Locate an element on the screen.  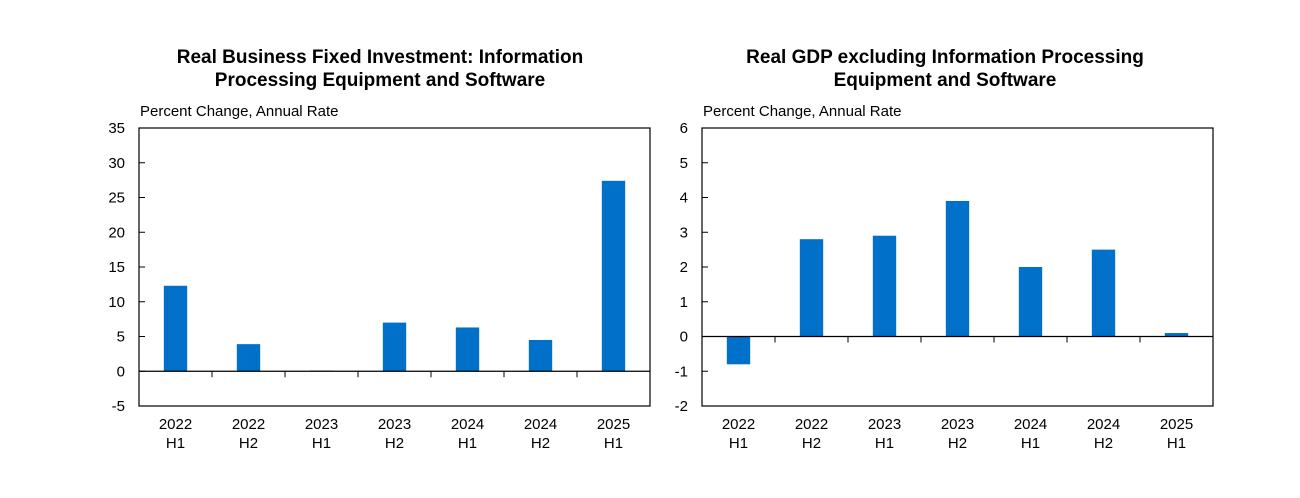
y-tick-label: -5 is located at coordinates (118, 406).